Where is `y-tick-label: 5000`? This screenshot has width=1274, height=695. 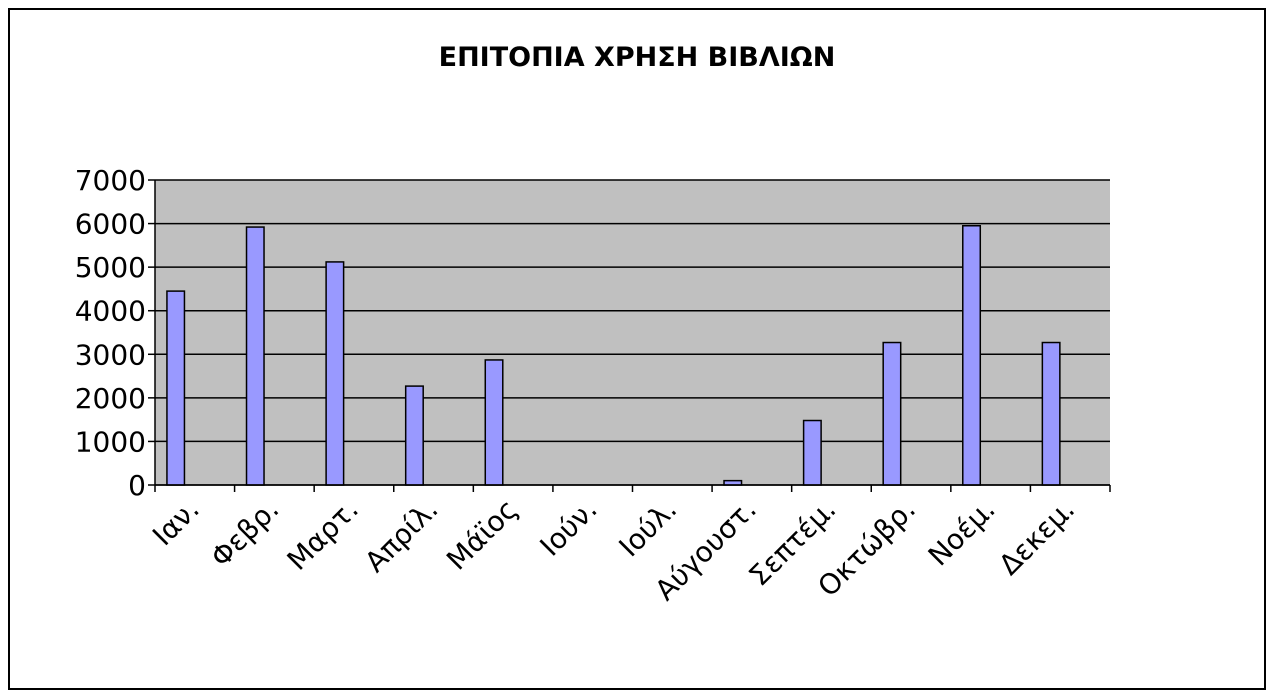
y-tick-label: 5000 is located at coordinates (110, 267).